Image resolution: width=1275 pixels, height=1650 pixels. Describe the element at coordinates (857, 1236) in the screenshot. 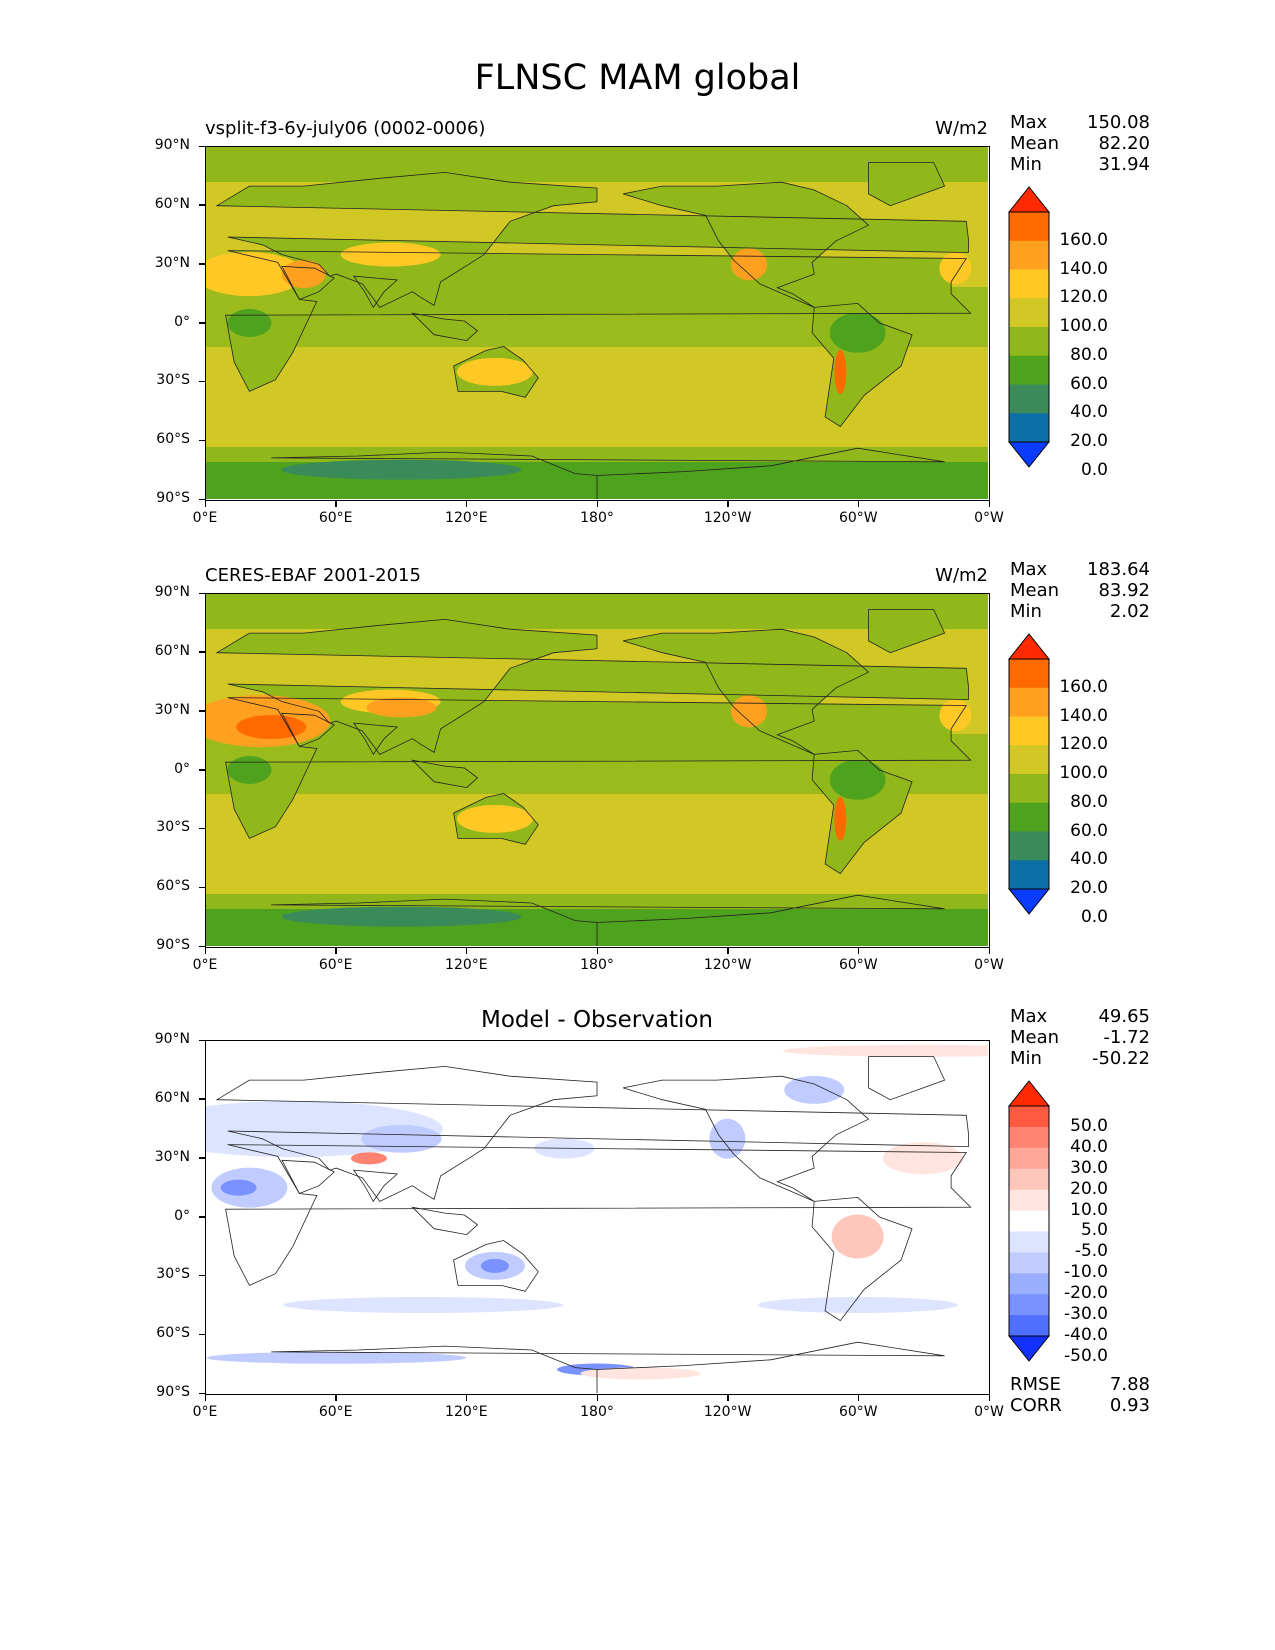

I see `samerica-pos` at that location.